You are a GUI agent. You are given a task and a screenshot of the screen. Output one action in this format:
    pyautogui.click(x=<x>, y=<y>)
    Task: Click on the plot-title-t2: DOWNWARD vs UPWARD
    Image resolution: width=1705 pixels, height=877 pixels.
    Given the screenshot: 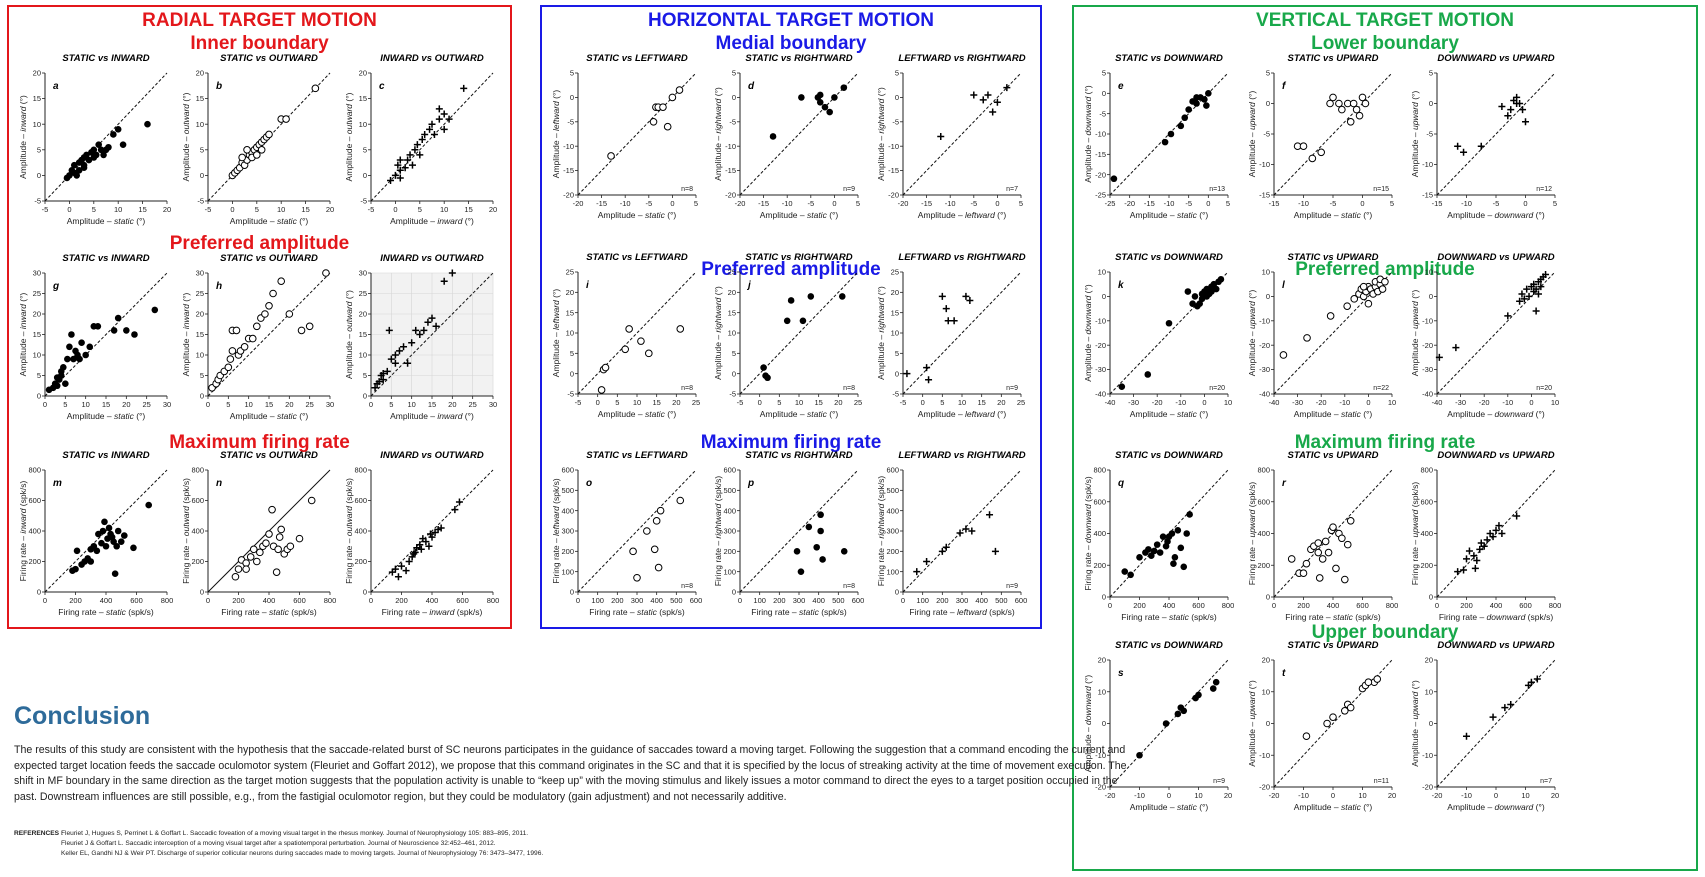 What is the action you would take?
    pyautogui.click(x=1495, y=645)
    